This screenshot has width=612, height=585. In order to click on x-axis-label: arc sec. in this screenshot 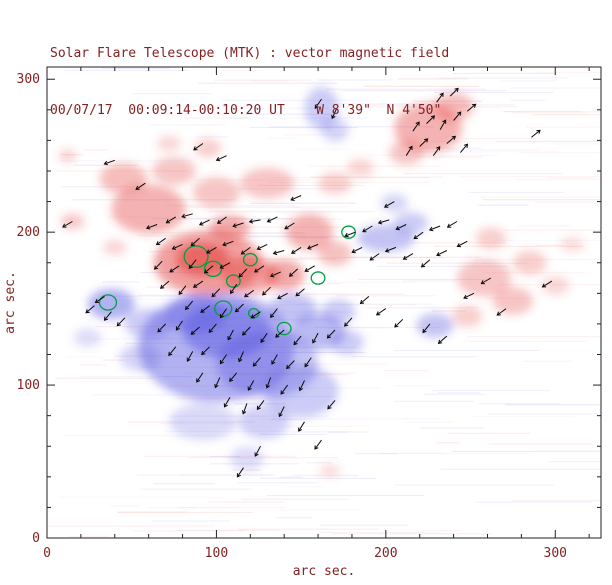, I will do `click(324, 571)`.